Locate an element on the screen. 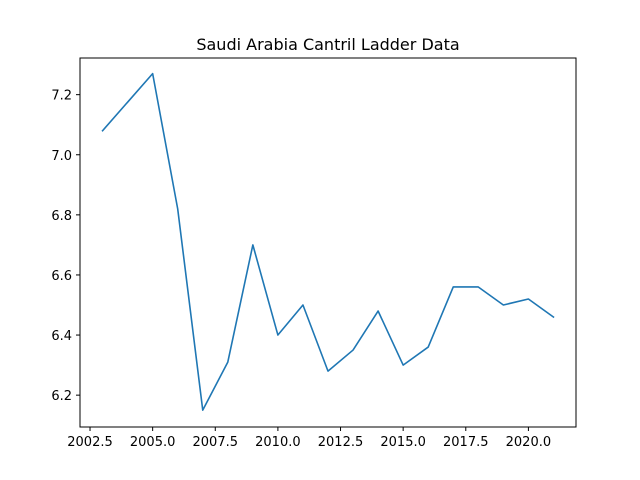  y-tick-label: 7.0 is located at coordinates (61, 156).